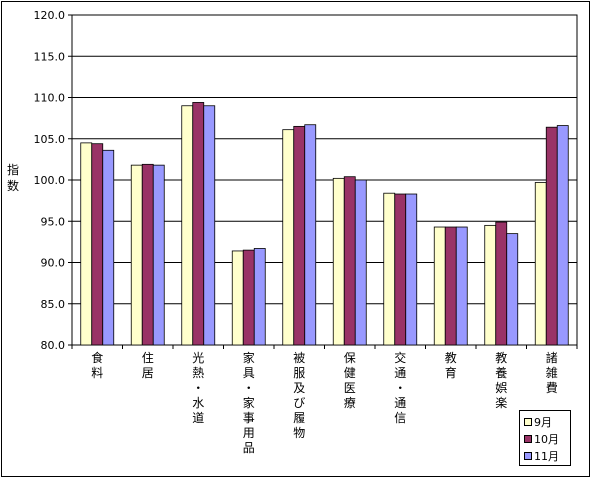  Describe the element at coordinates (501, 403) in the screenshot. I see `x-tick-label-char: 楽` at that location.